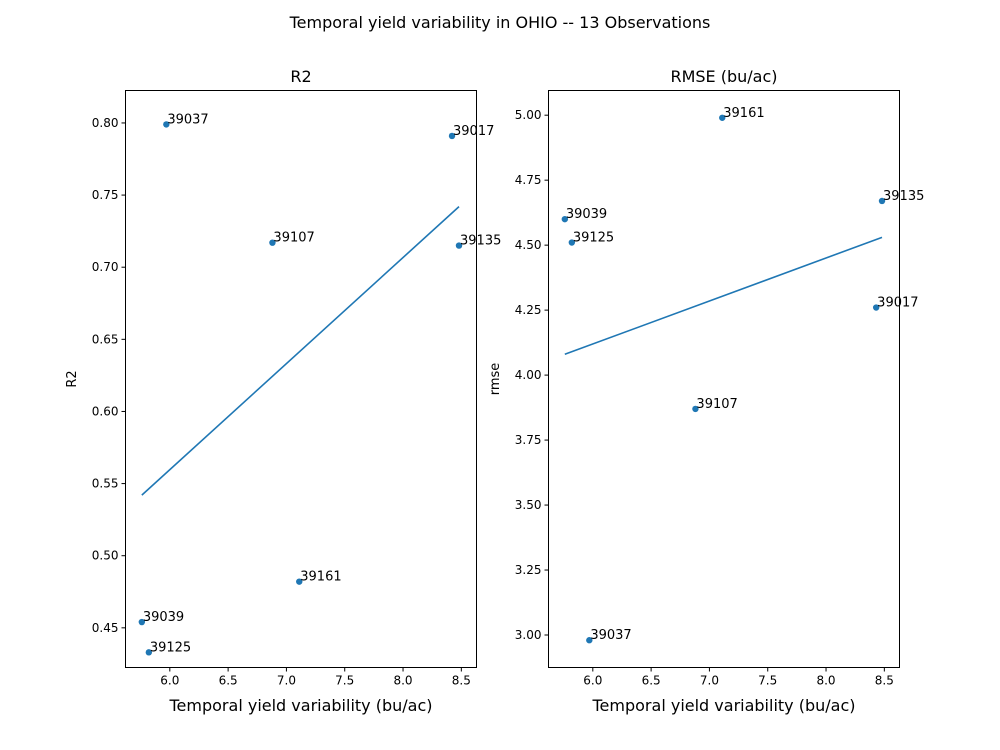  I want to click on rmse-chart-title: RMSE (bu/ac), so click(723, 76).